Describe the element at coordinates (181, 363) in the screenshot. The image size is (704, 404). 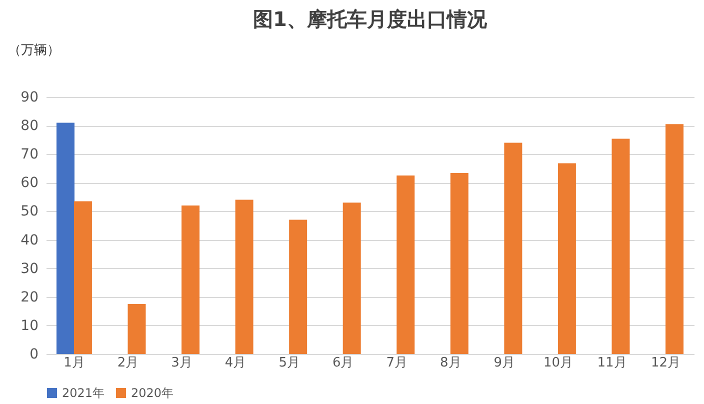
I see `x-tick-label: 3月` at that location.